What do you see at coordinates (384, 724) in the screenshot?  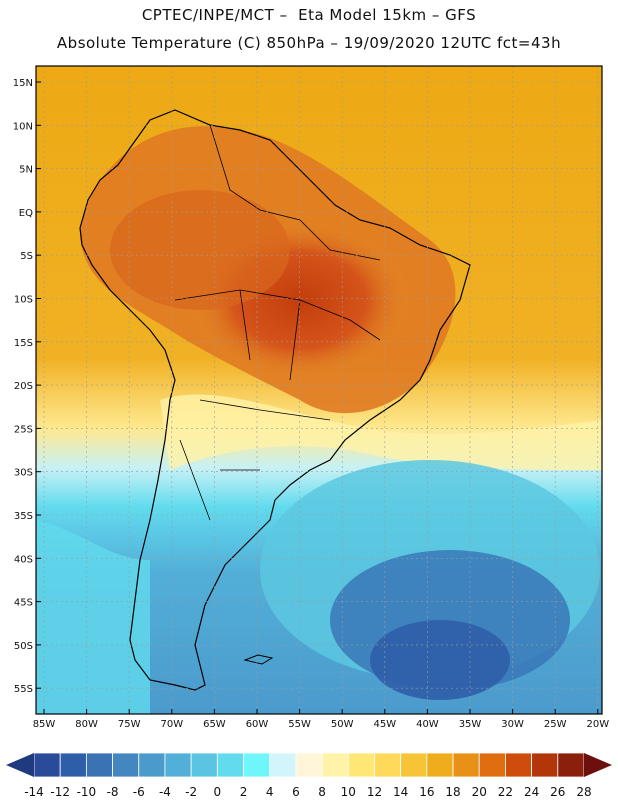 I see `lon-tick-label: 45W` at bounding box center [384, 724].